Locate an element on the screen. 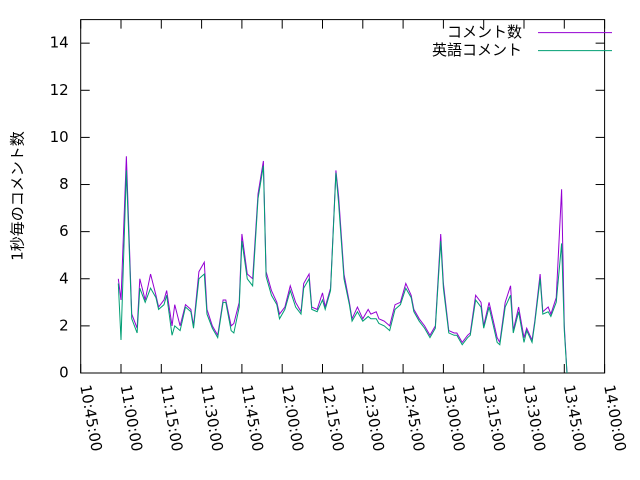 The image size is (640, 480). x-tick-label: 12:15:00 is located at coordinates (332, 417).